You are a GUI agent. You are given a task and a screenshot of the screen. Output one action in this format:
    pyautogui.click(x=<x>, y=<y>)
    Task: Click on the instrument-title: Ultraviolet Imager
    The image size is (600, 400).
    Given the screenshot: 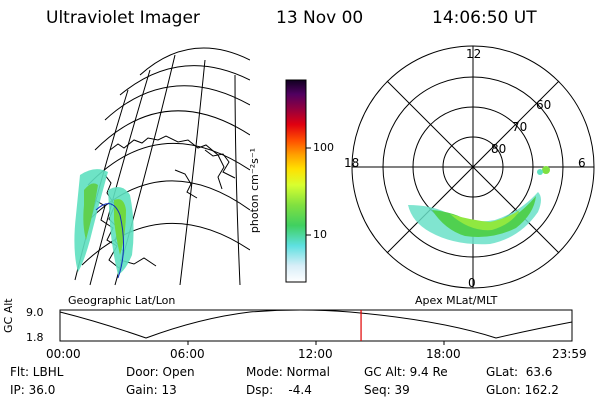 What is the action you would take?
    pyautogui.click(x=123, y=18)
    